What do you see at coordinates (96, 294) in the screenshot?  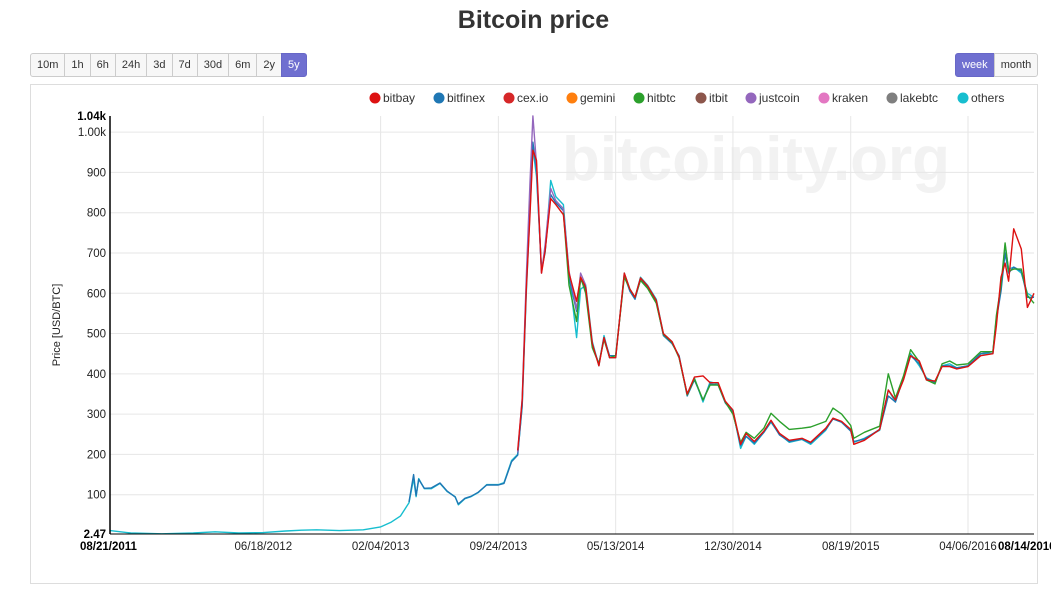 I see `y-tick-label: 600` at bounding box center [96, 294].